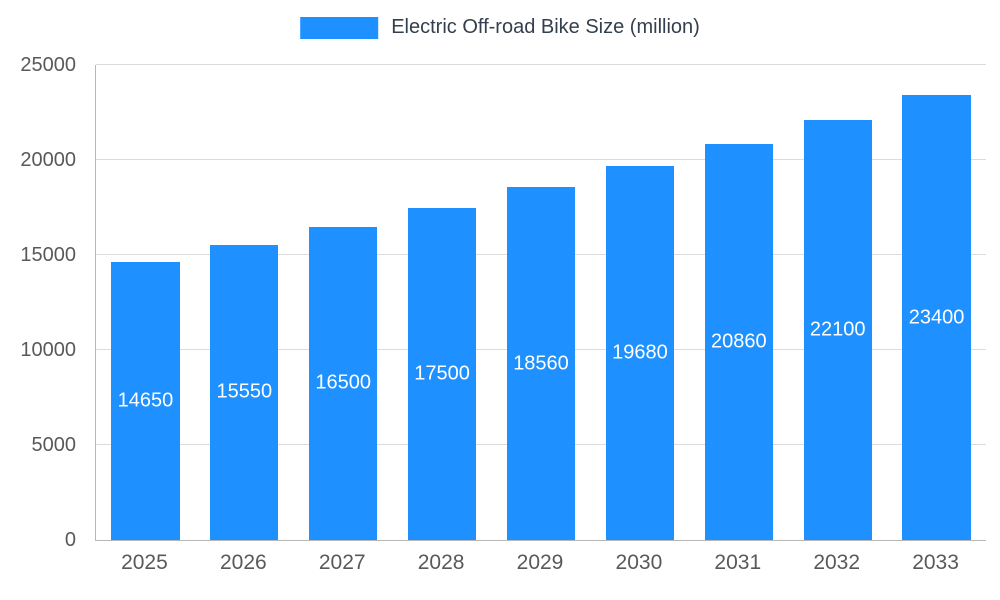 The height and width of the screenshot is (600, 1000). I want to click on x-tick-label: 2030, so click(639, 562).